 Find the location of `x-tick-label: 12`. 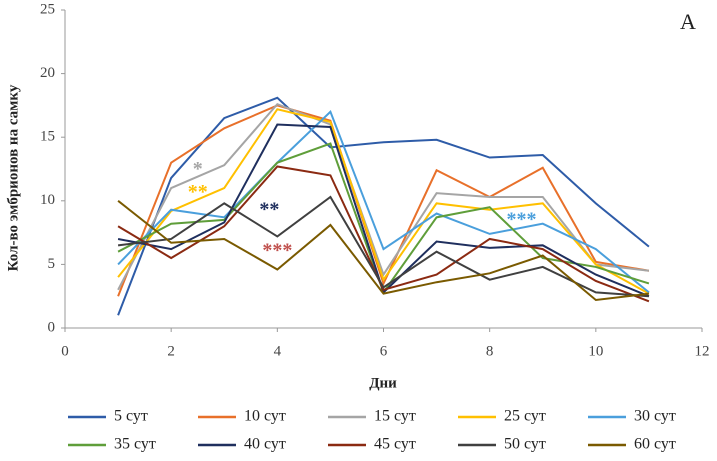

x-tick-label: 12 is located at coordinates (702, 351).